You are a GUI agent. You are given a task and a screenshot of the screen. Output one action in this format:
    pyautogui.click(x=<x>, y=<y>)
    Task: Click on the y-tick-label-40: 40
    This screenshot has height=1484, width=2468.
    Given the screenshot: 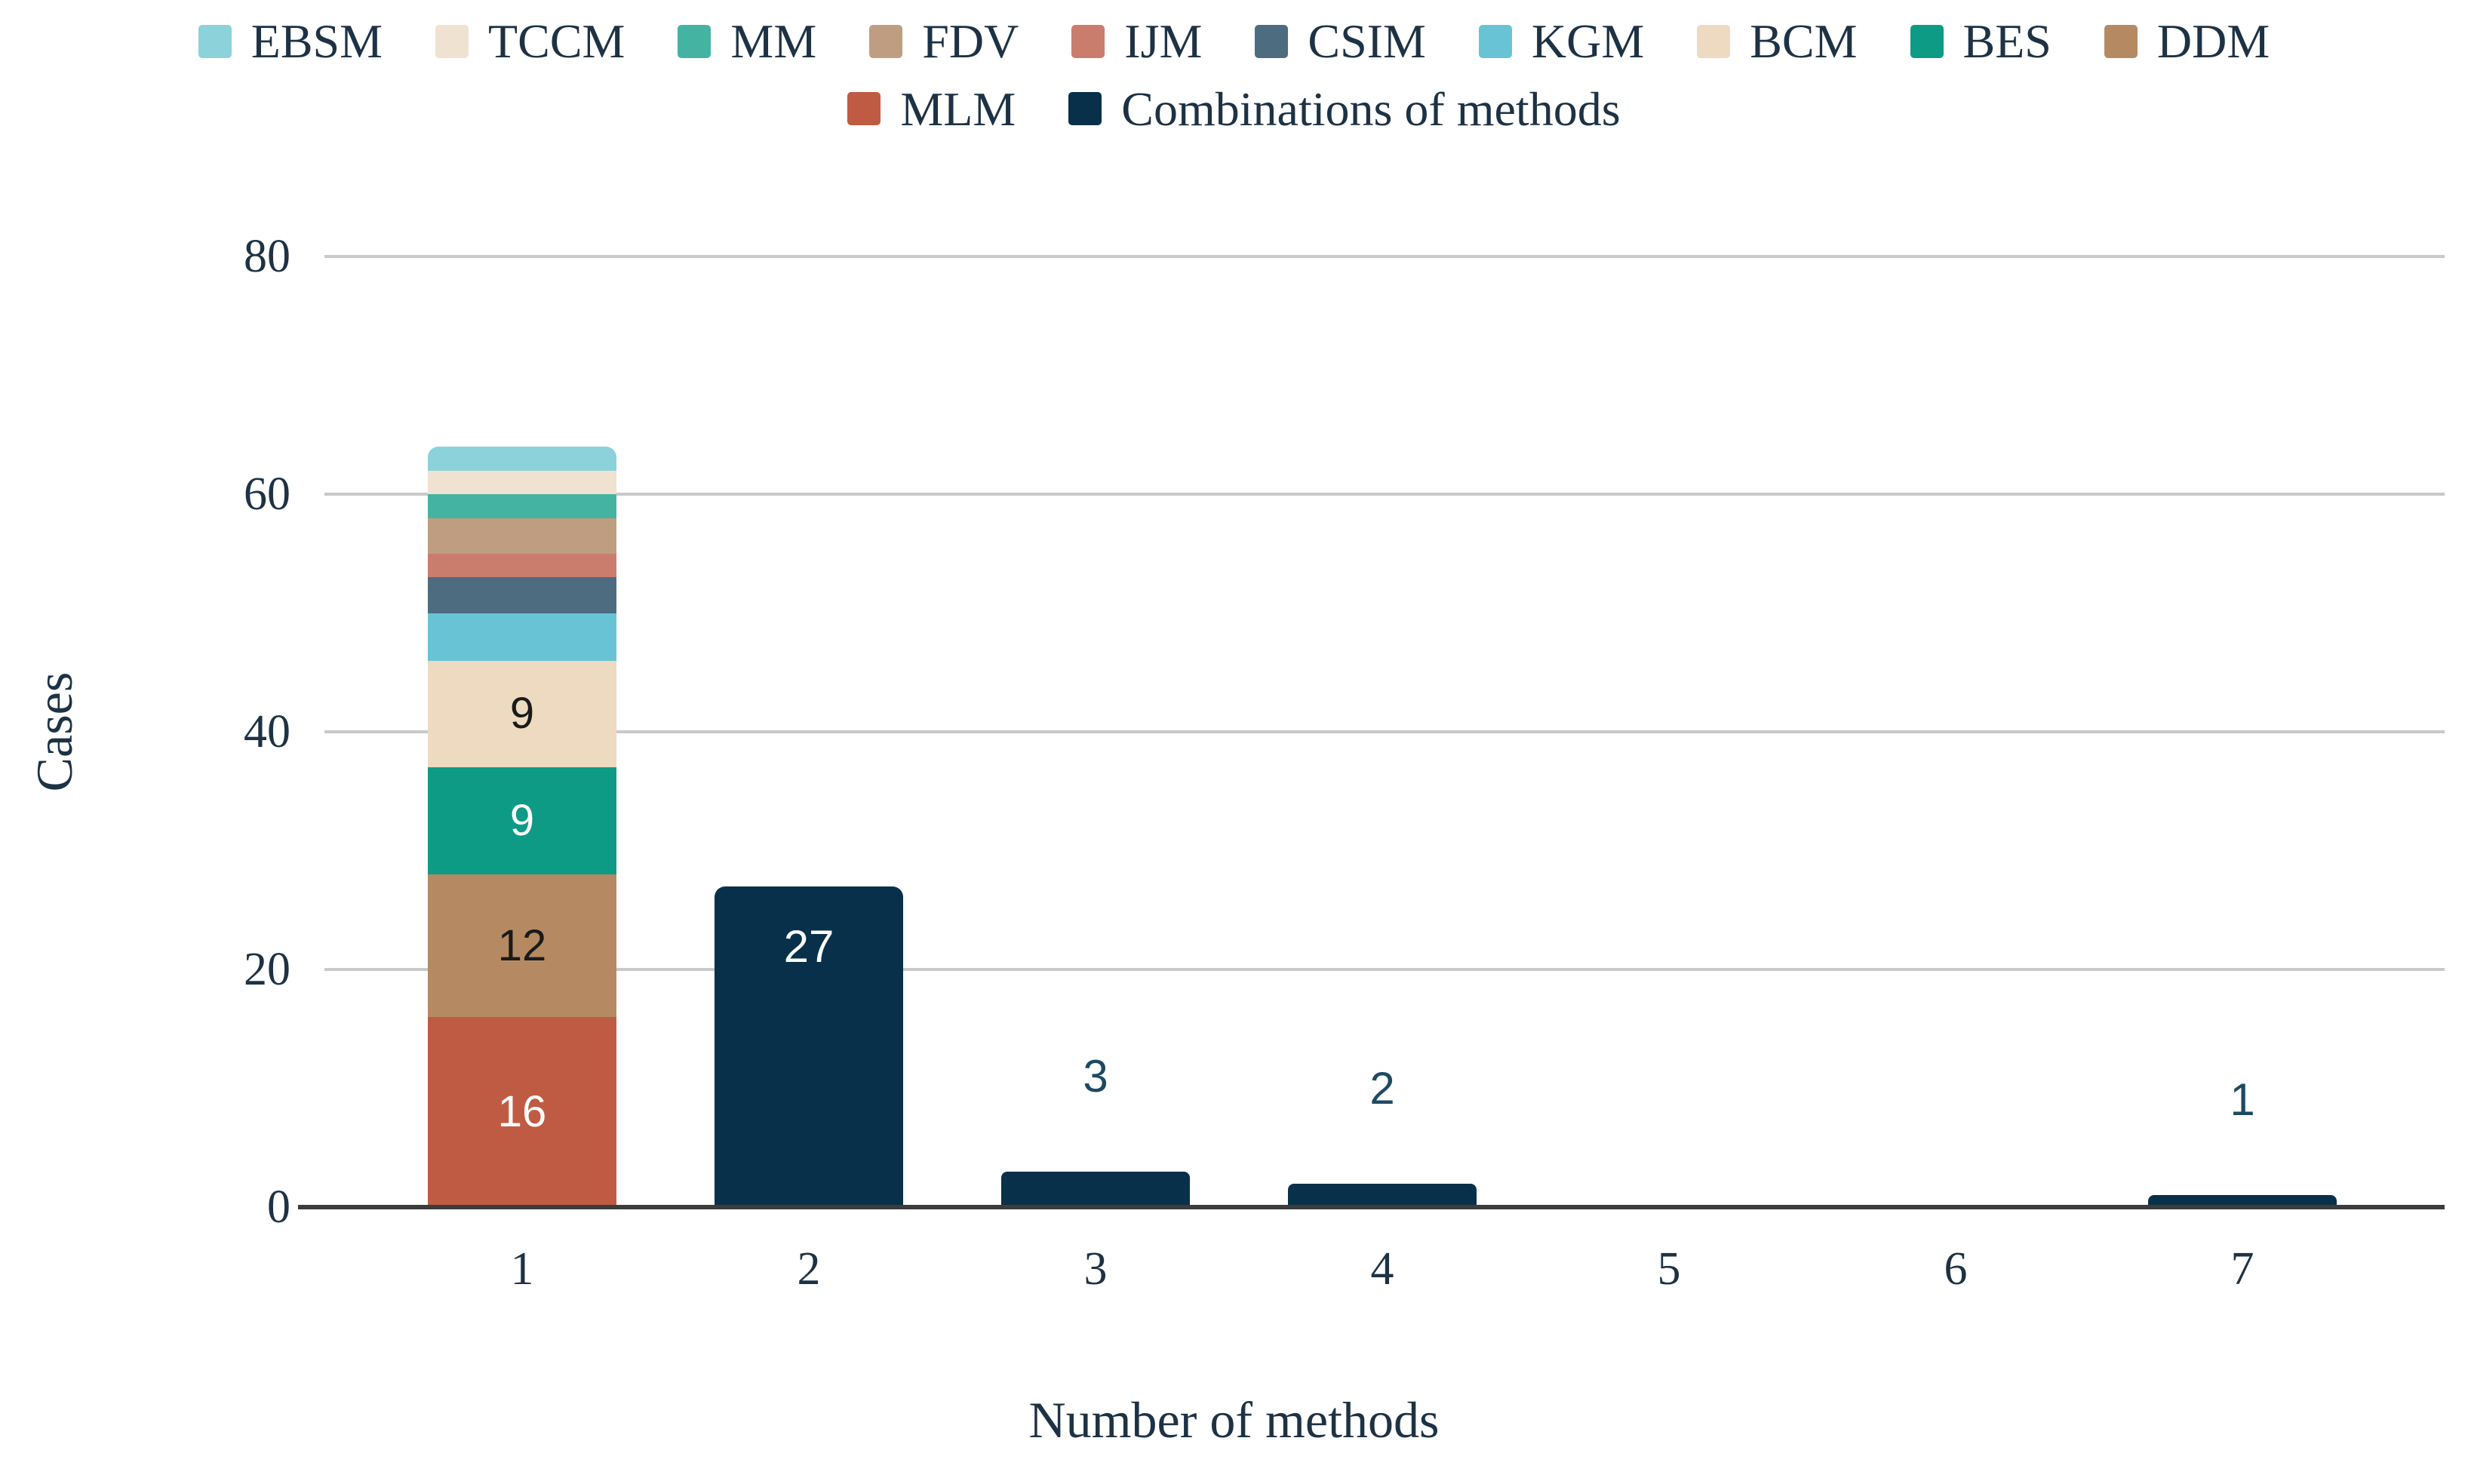 What is the action you would take?
    pyautogui.click(x=267, y=731)
    